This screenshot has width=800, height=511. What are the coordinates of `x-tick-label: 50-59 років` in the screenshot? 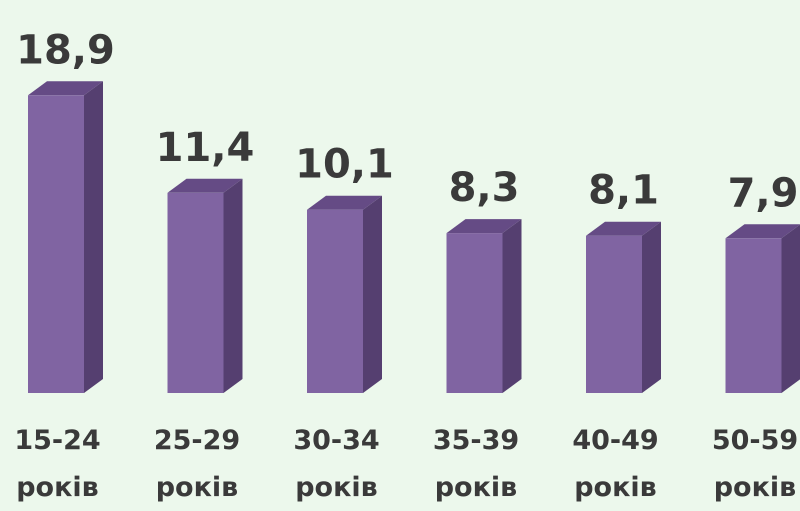 It's located at (752, 464).